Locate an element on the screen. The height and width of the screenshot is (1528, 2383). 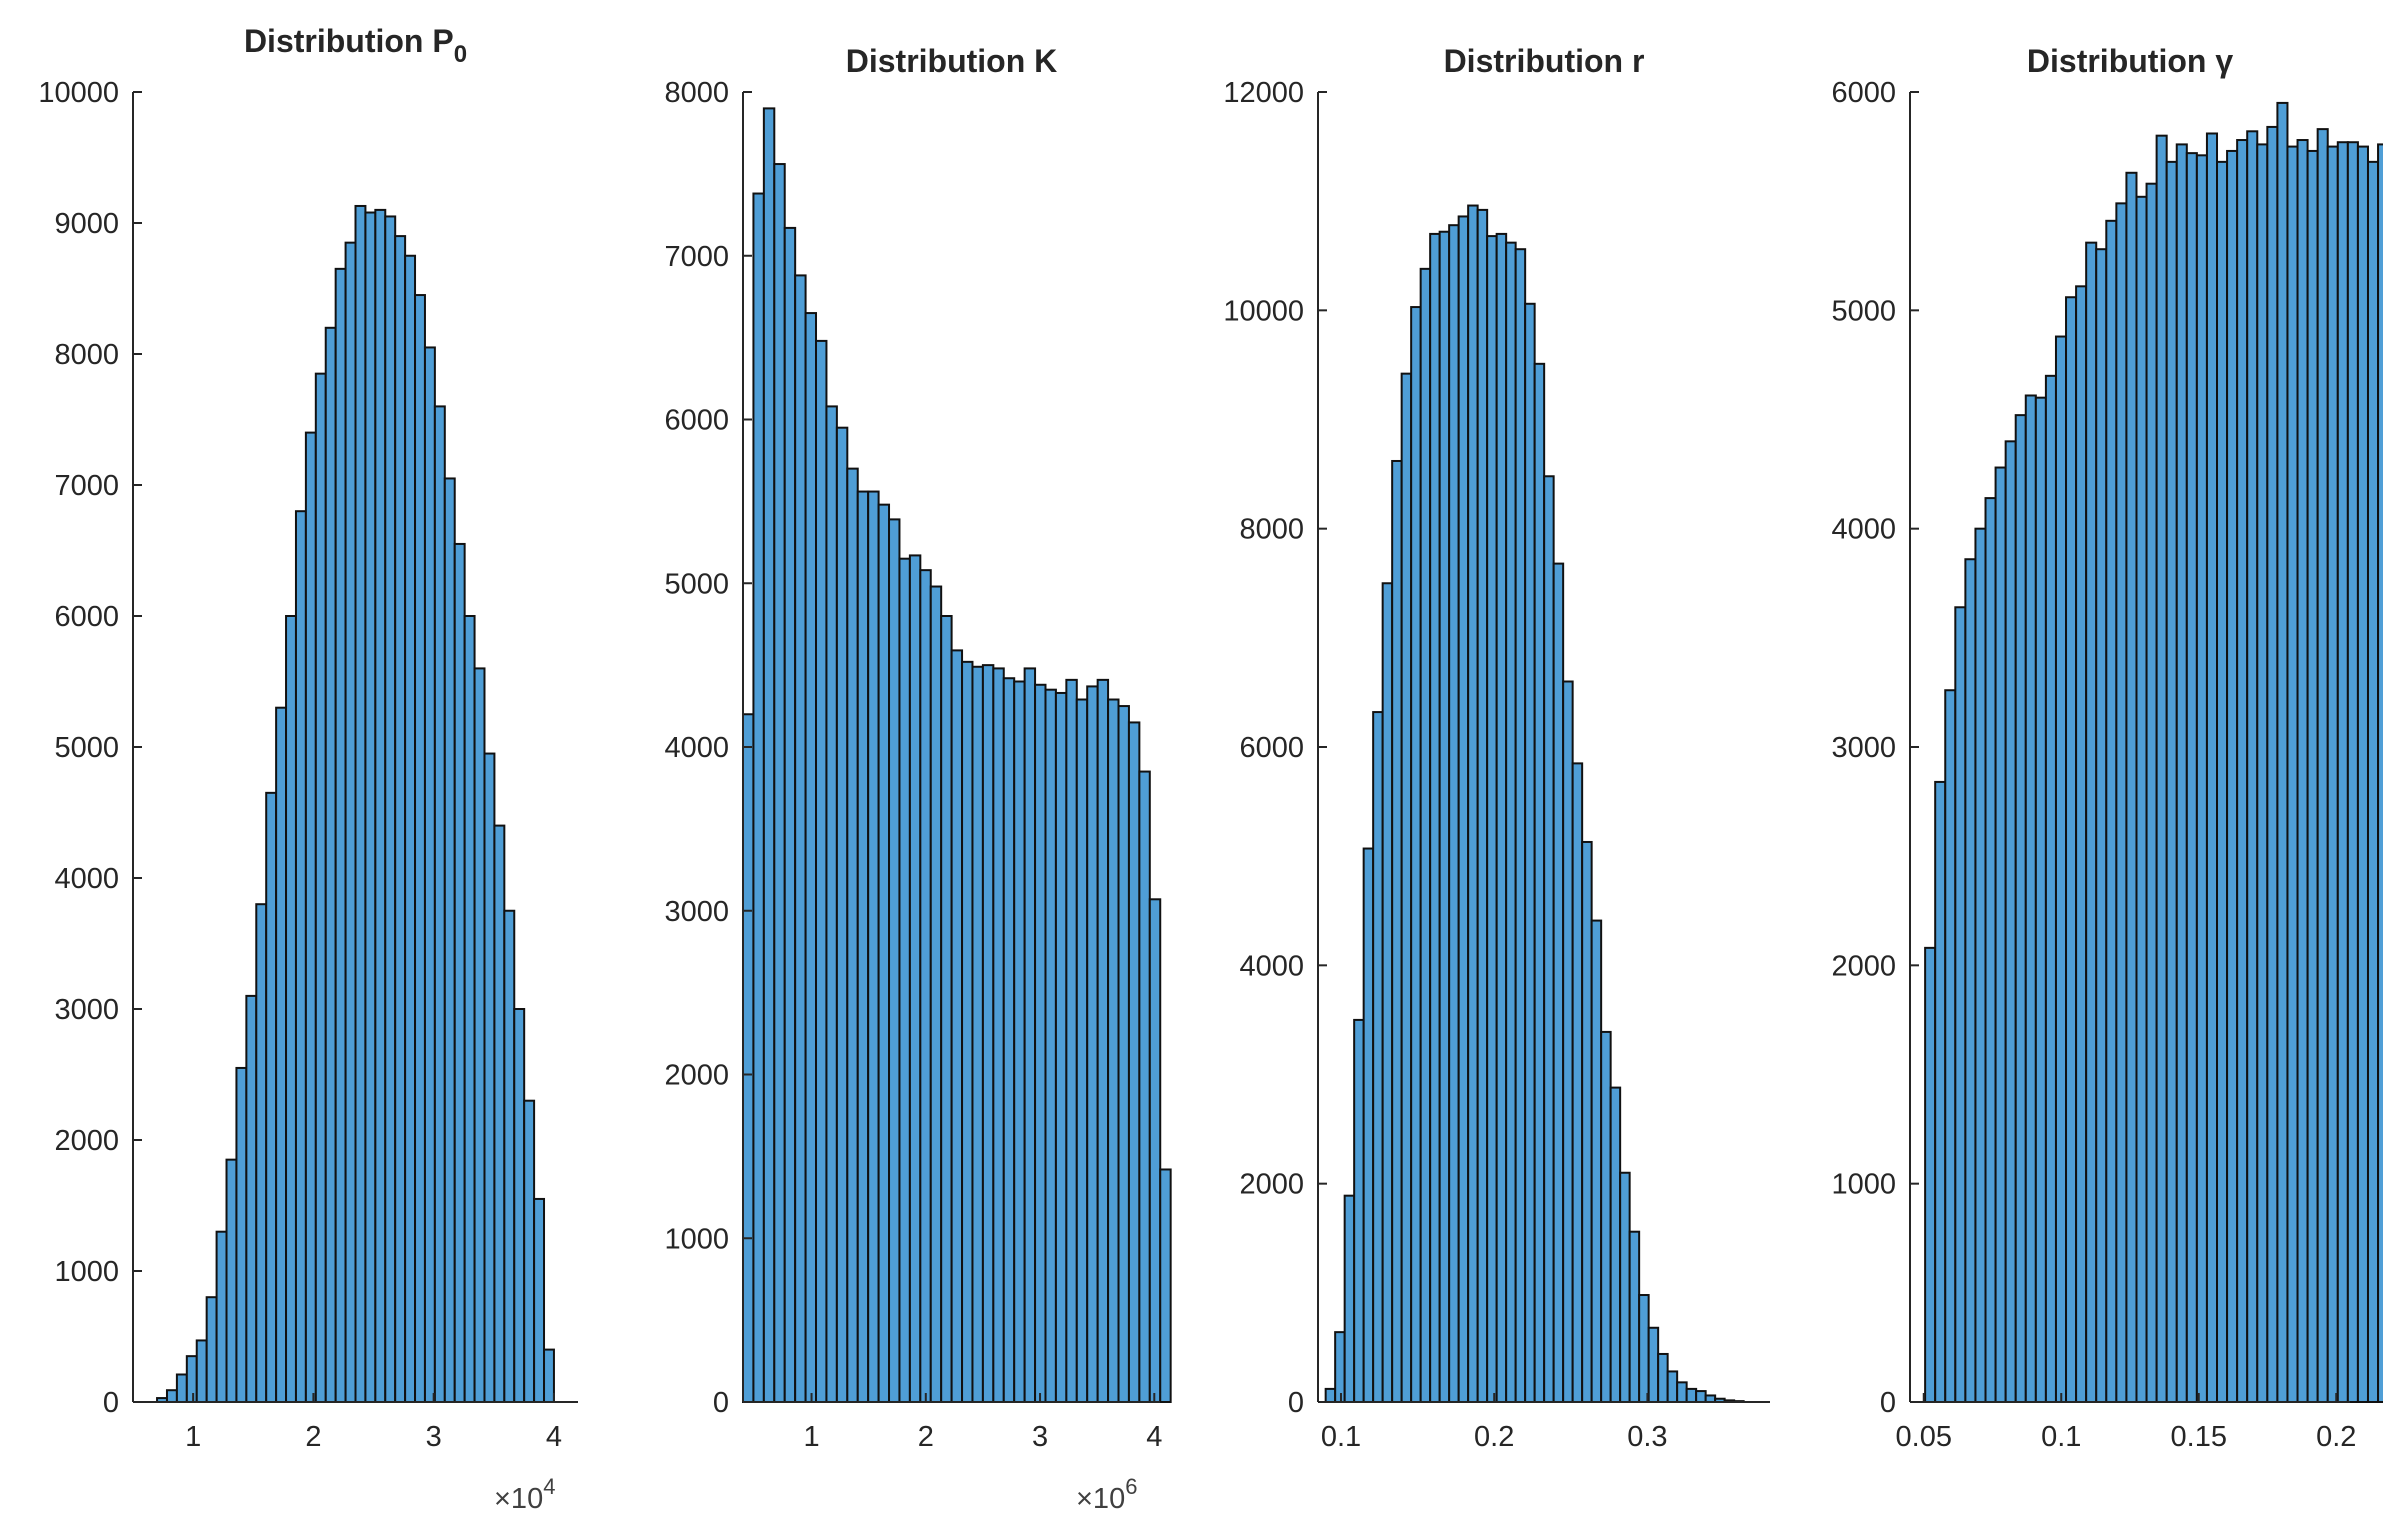
y-tick-label: 3000 is located at coordinates (1863, 748).